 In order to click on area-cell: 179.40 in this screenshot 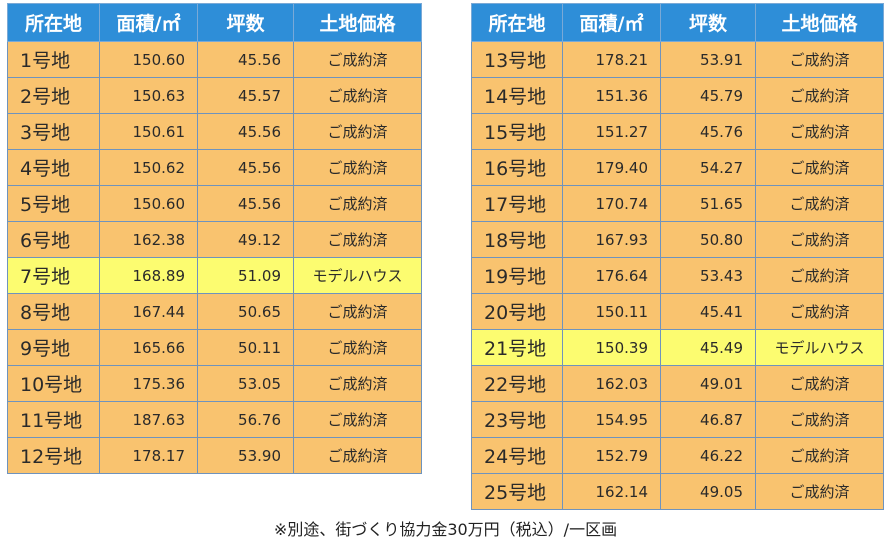, I will do `click(611, 167)`.